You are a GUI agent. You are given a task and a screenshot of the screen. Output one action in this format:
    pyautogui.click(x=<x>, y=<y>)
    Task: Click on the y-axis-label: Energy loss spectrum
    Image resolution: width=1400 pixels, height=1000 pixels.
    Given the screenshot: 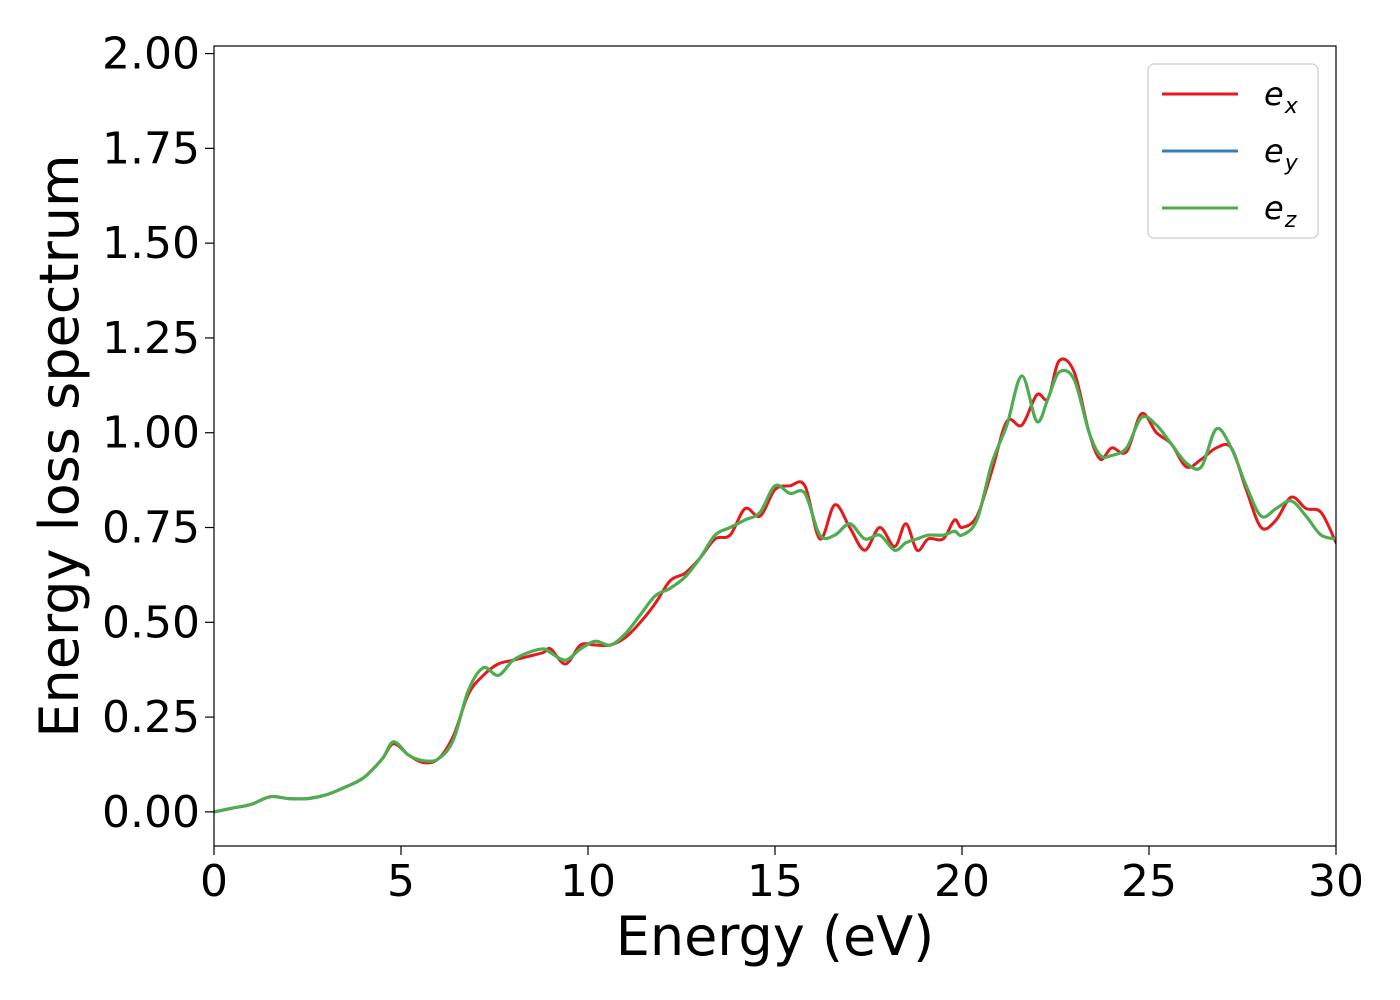 What is the action you would take?
    pyautogui.click(x=59, y=445)
    